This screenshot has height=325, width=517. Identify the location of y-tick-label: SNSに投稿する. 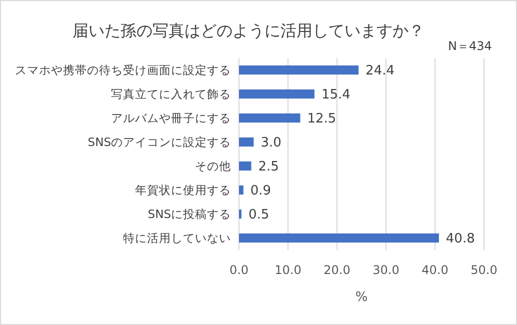
(189, 214).